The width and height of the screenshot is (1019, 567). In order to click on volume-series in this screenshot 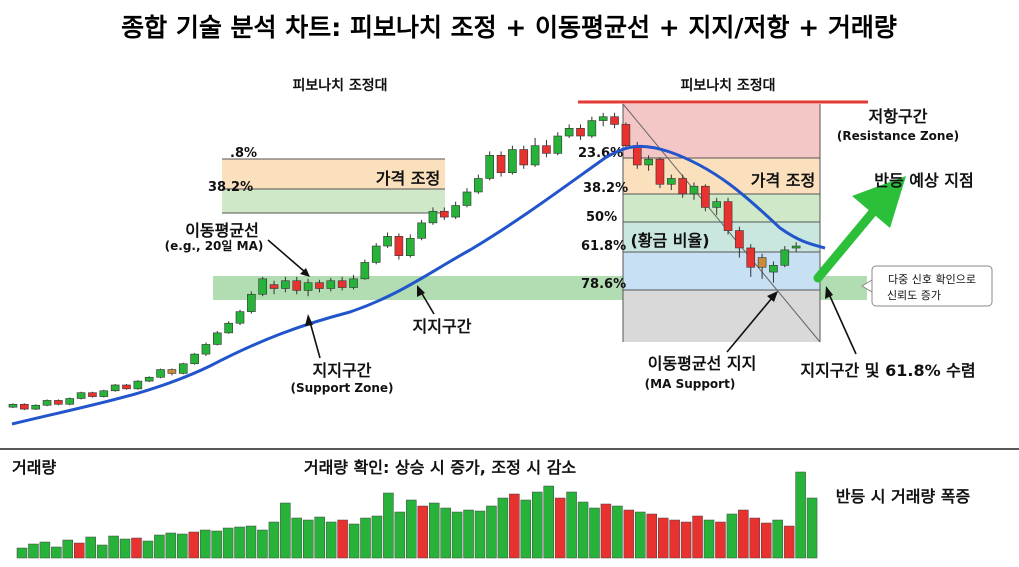, I will do `click(417, 515)`.